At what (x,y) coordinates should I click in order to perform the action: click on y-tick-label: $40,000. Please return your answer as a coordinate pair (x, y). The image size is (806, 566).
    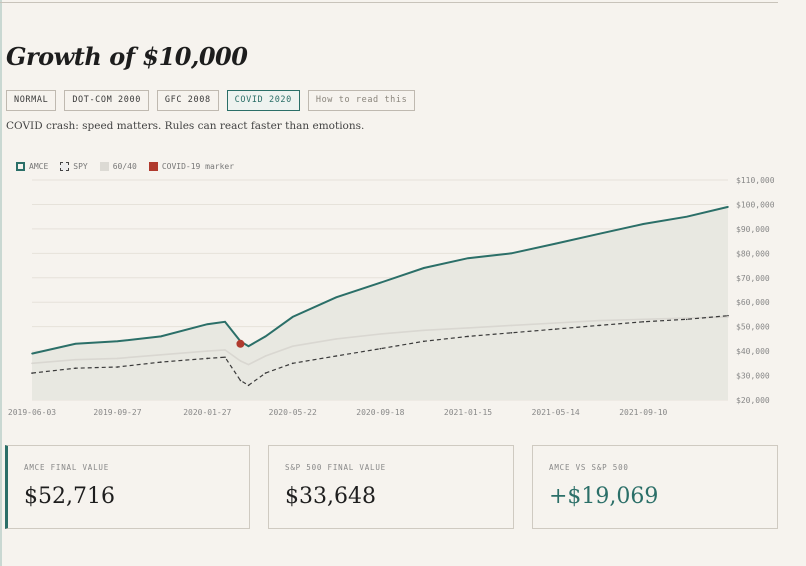
    Looking at the image, I should click on (753, 351).